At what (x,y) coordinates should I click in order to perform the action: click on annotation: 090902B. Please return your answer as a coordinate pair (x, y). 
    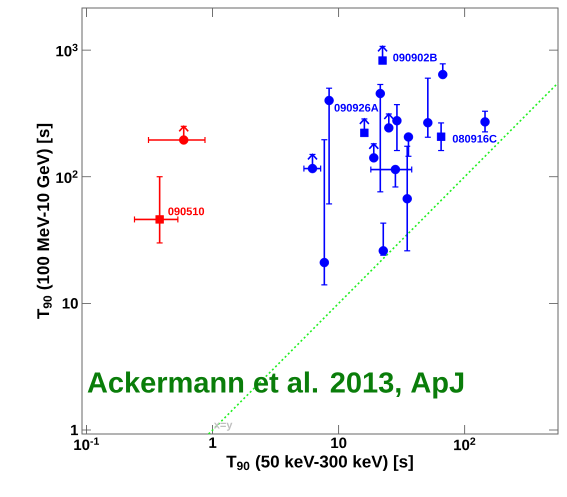
    Looking at the image, I should click on (415, 58).